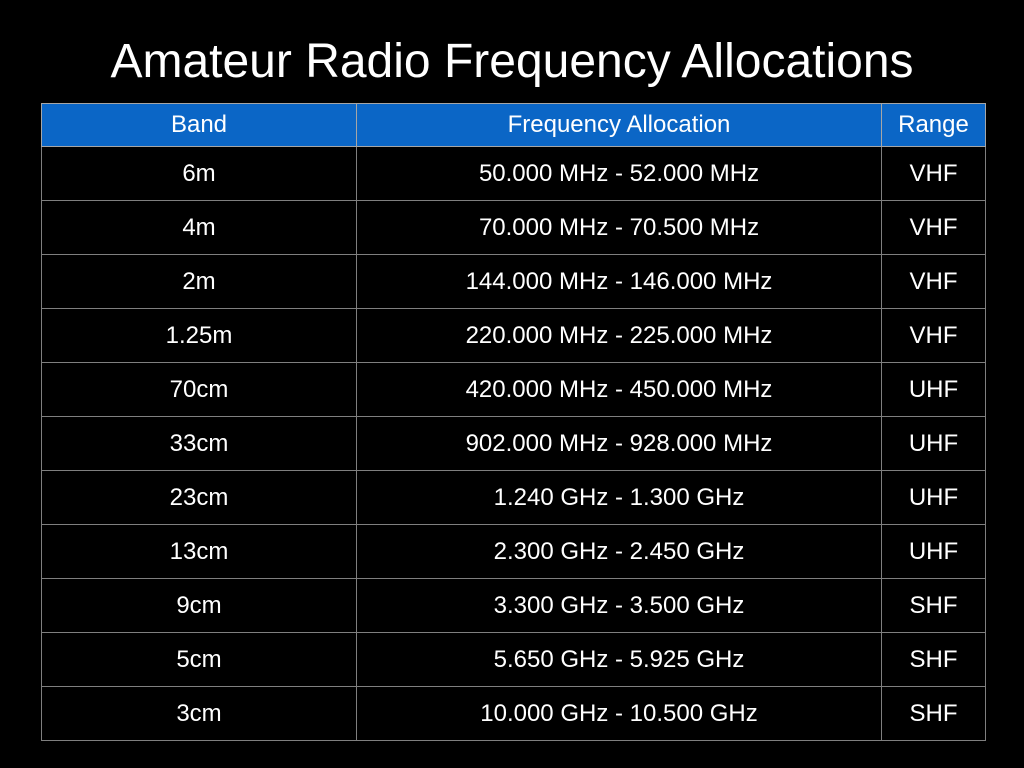 The width and height of the screenshot is (1024, 768). I want to click on frequency-cell: 3.300 GHz - 3.500 GHz, so click(619, 605).